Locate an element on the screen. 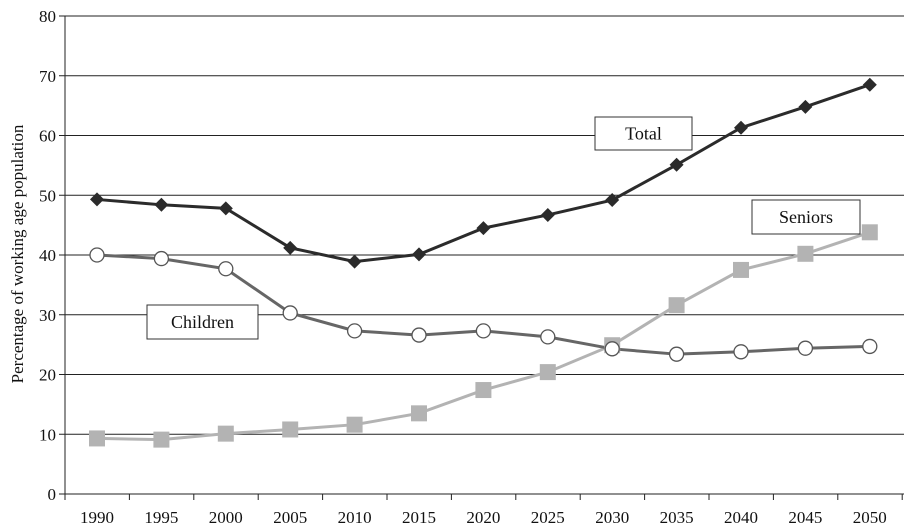 The height and width of the screenshot is (527, 904). x-tick-label: 2030 is located at coordinates (612, 517).